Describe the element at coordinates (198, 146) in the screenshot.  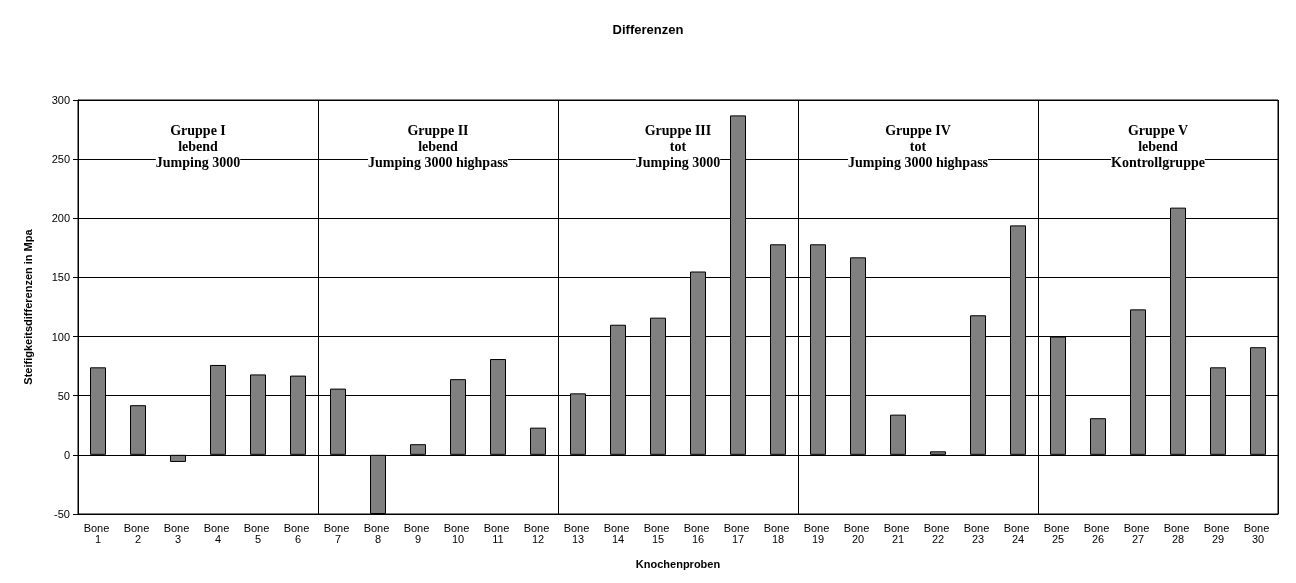
I see `annotation: Gruppe I lebend Jumping 3000` at that location.